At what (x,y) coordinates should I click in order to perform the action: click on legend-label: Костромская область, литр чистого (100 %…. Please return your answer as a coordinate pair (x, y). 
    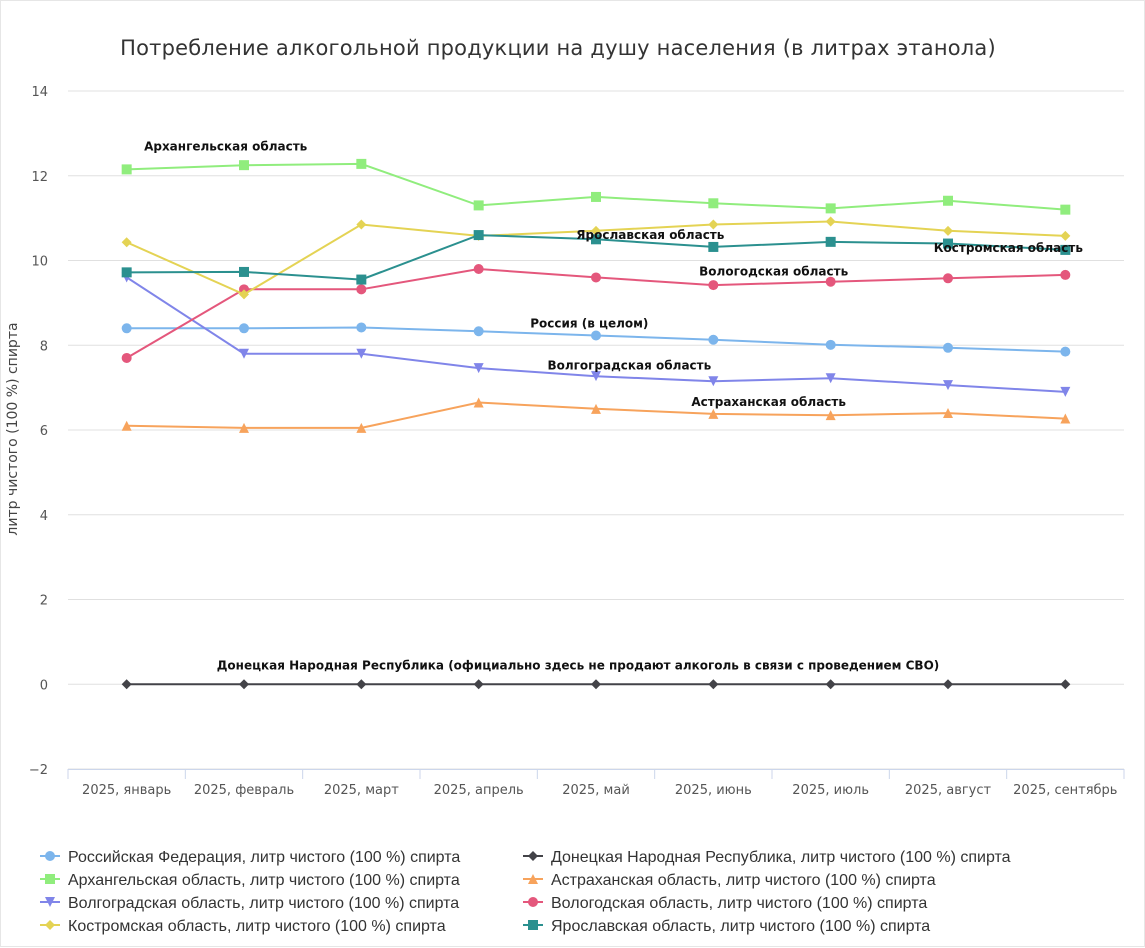
    Looking at the image, I should click on (257, 926).